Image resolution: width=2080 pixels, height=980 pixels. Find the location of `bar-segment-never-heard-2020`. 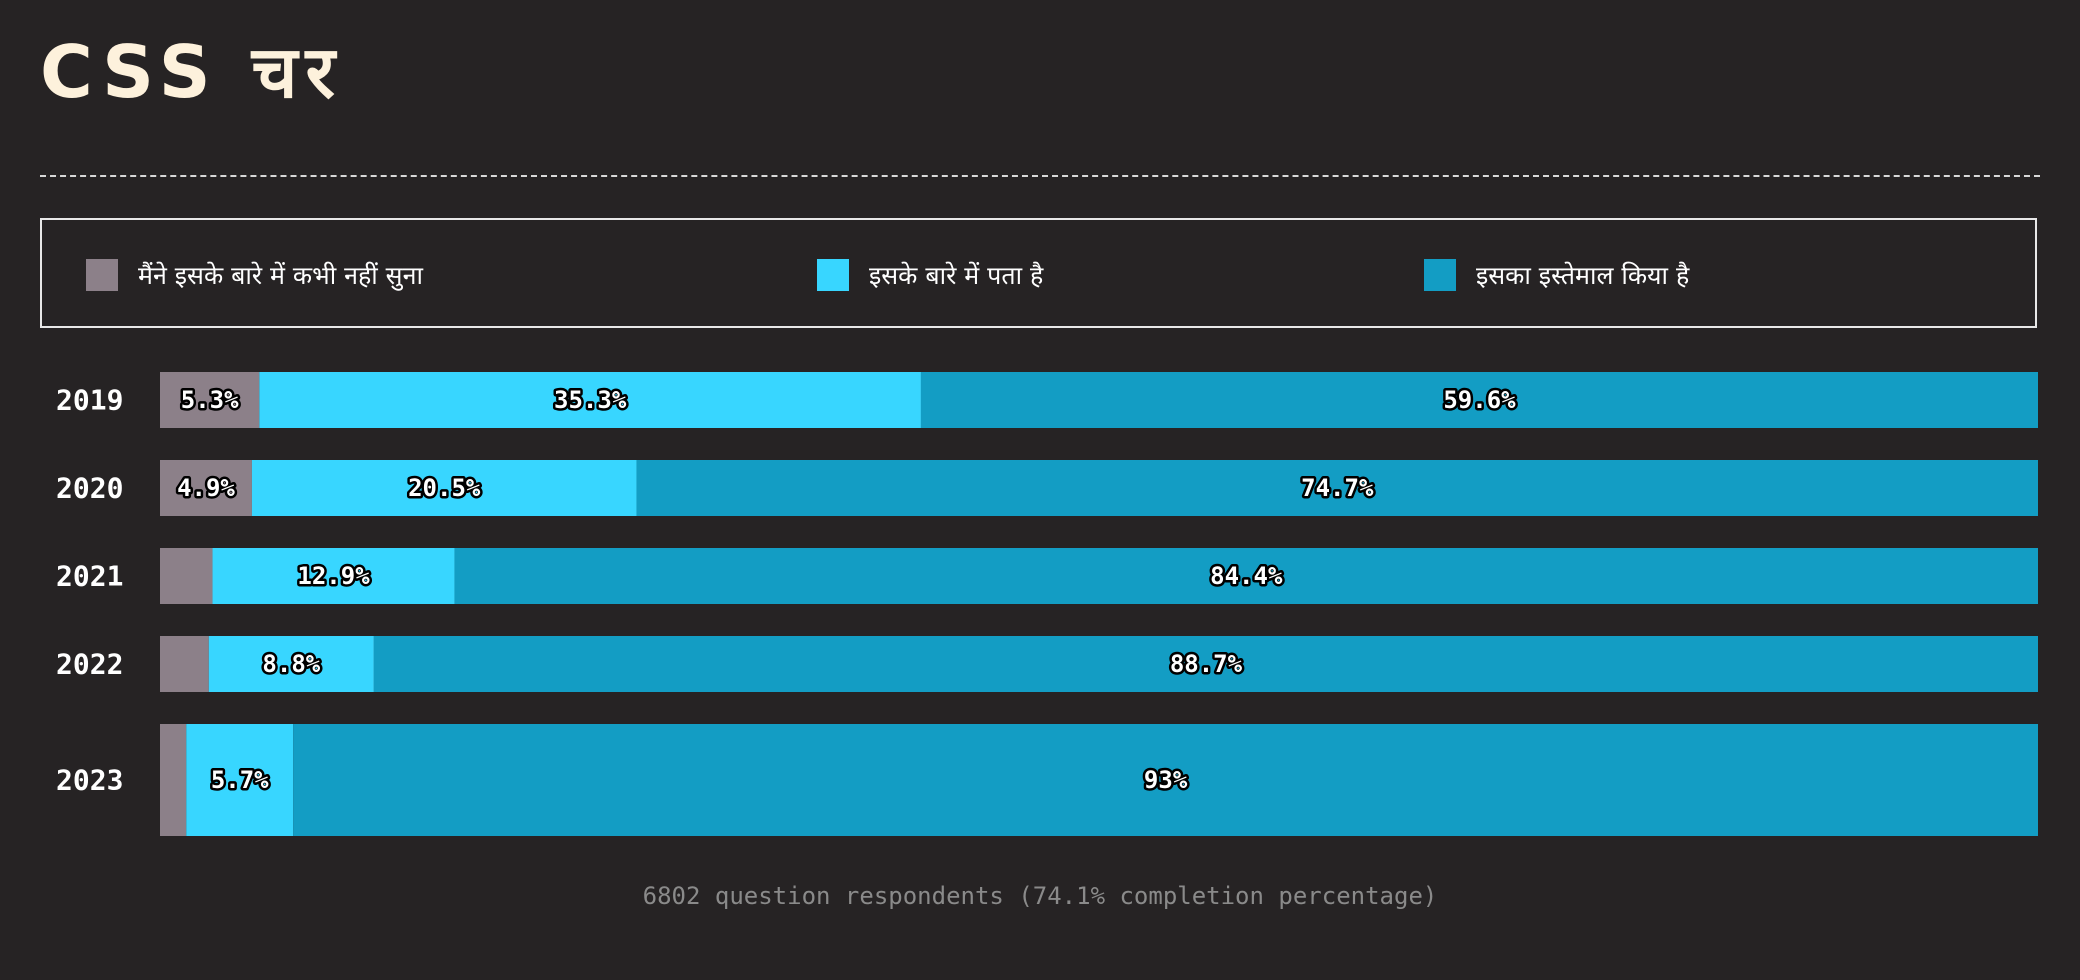

bar-segment-never-heard-2020 is located at coordinates (206, 488).